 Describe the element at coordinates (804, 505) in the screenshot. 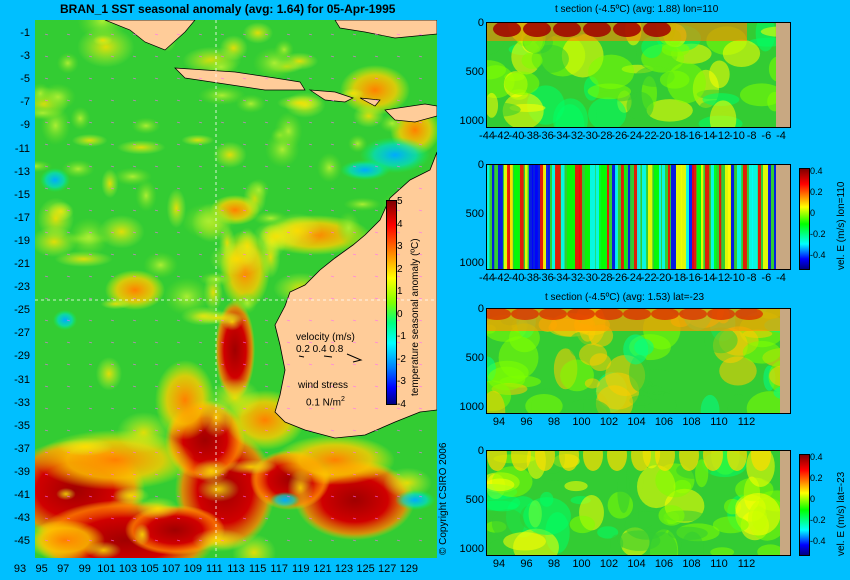

I see `velocity-colorbar` at that location.